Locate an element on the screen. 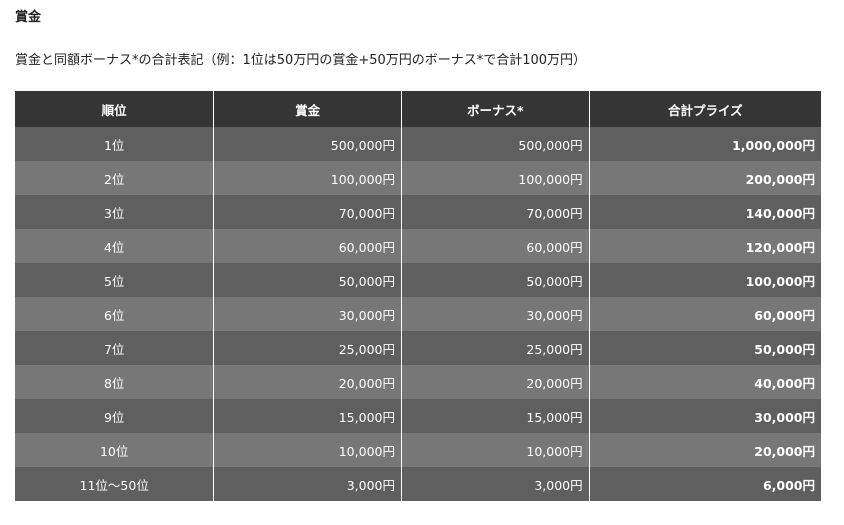  rank-cell: 5位 is located at coordinates (114, 280).